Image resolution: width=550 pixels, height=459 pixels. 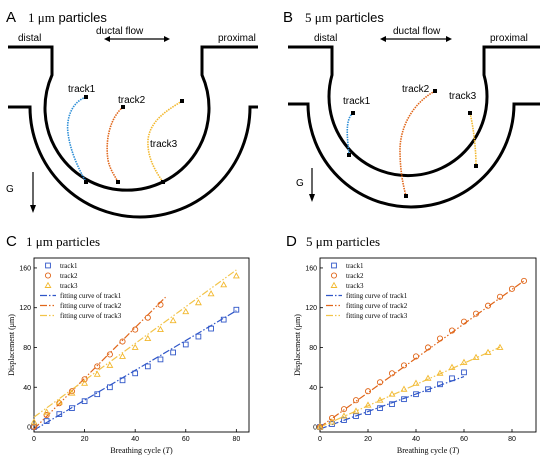 I want to click on panel-b-track1-start, so click(x=353, y=113).